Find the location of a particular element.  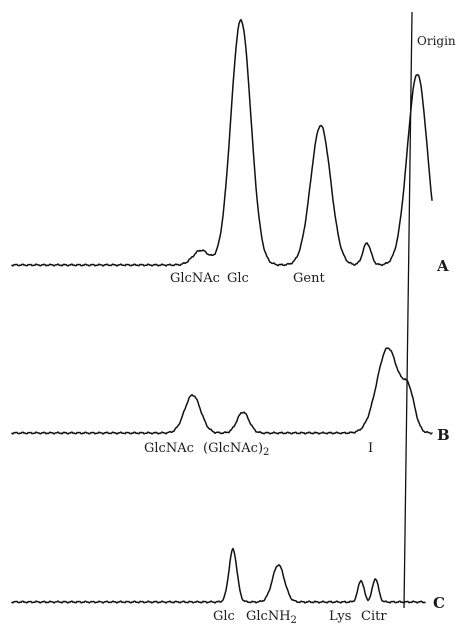

trace-c-label-citr: Citr is located at coordinates (374, 616).